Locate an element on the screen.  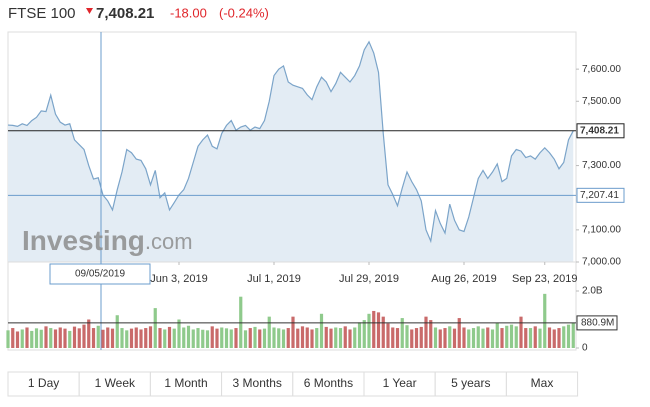
range-button-label: 5 years is located at coordinates (470, 383).